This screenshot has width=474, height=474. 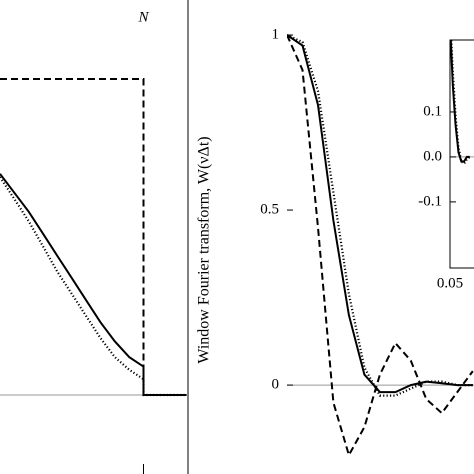 What do you see at coordinates (432, 111) in the screenshot?
I see `y-tick-label: 0.1` at bounding box center [432, 111].